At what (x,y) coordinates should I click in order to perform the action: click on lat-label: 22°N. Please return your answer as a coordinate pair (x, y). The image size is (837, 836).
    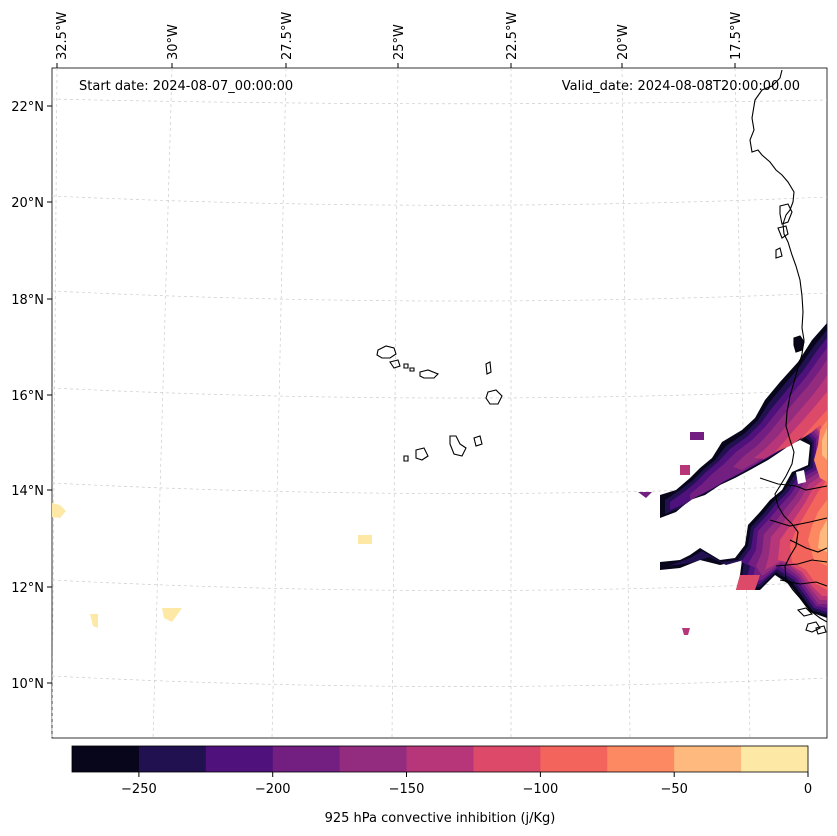
    Looking at the image, I should click on (27, 107).